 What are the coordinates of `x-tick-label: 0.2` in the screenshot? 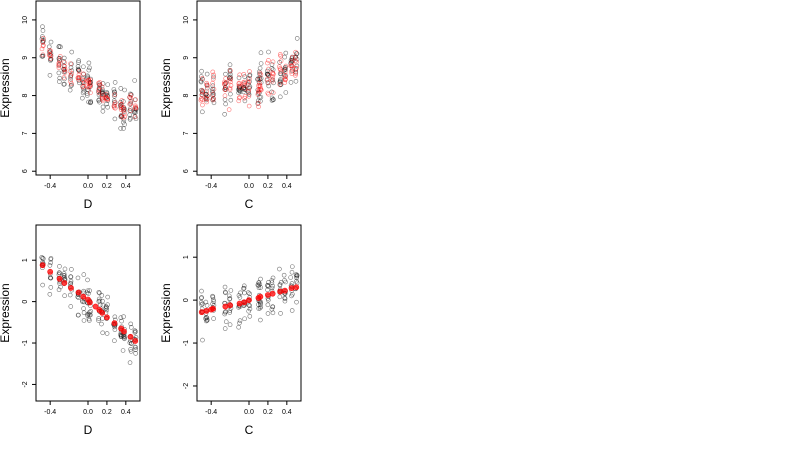 It's located at (107, 412).